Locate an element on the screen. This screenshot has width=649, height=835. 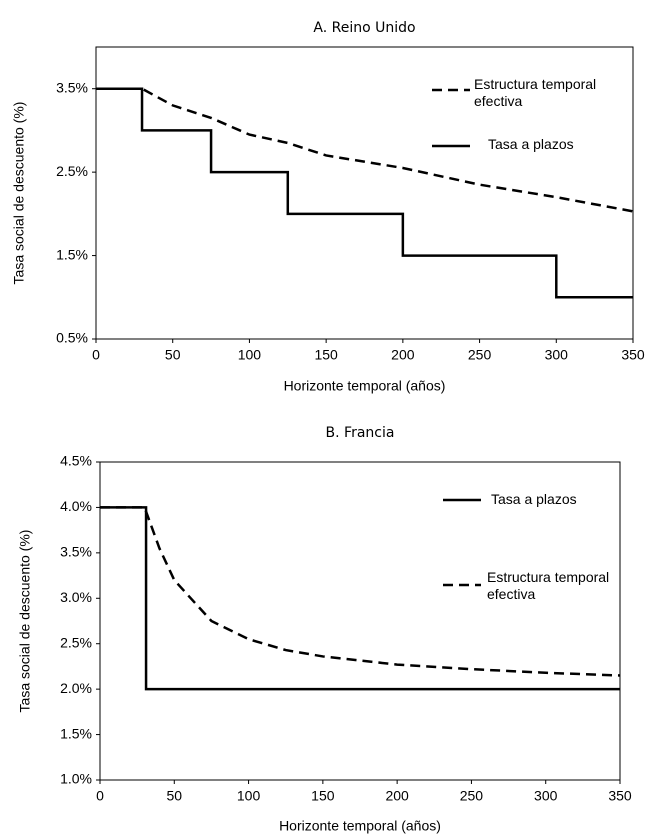
y-tick-label: 3.0% is located at coordinates (76, 597).